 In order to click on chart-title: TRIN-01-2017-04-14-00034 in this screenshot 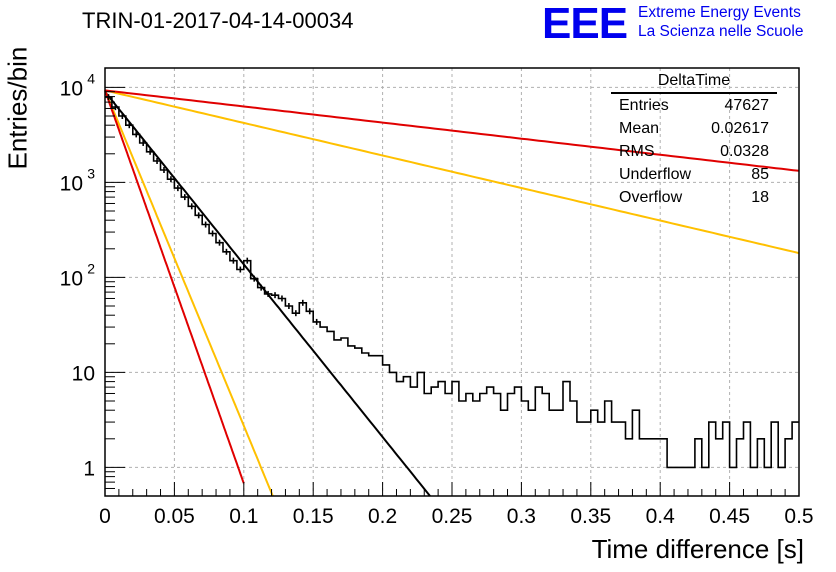, I will do `click(218, 20)`.